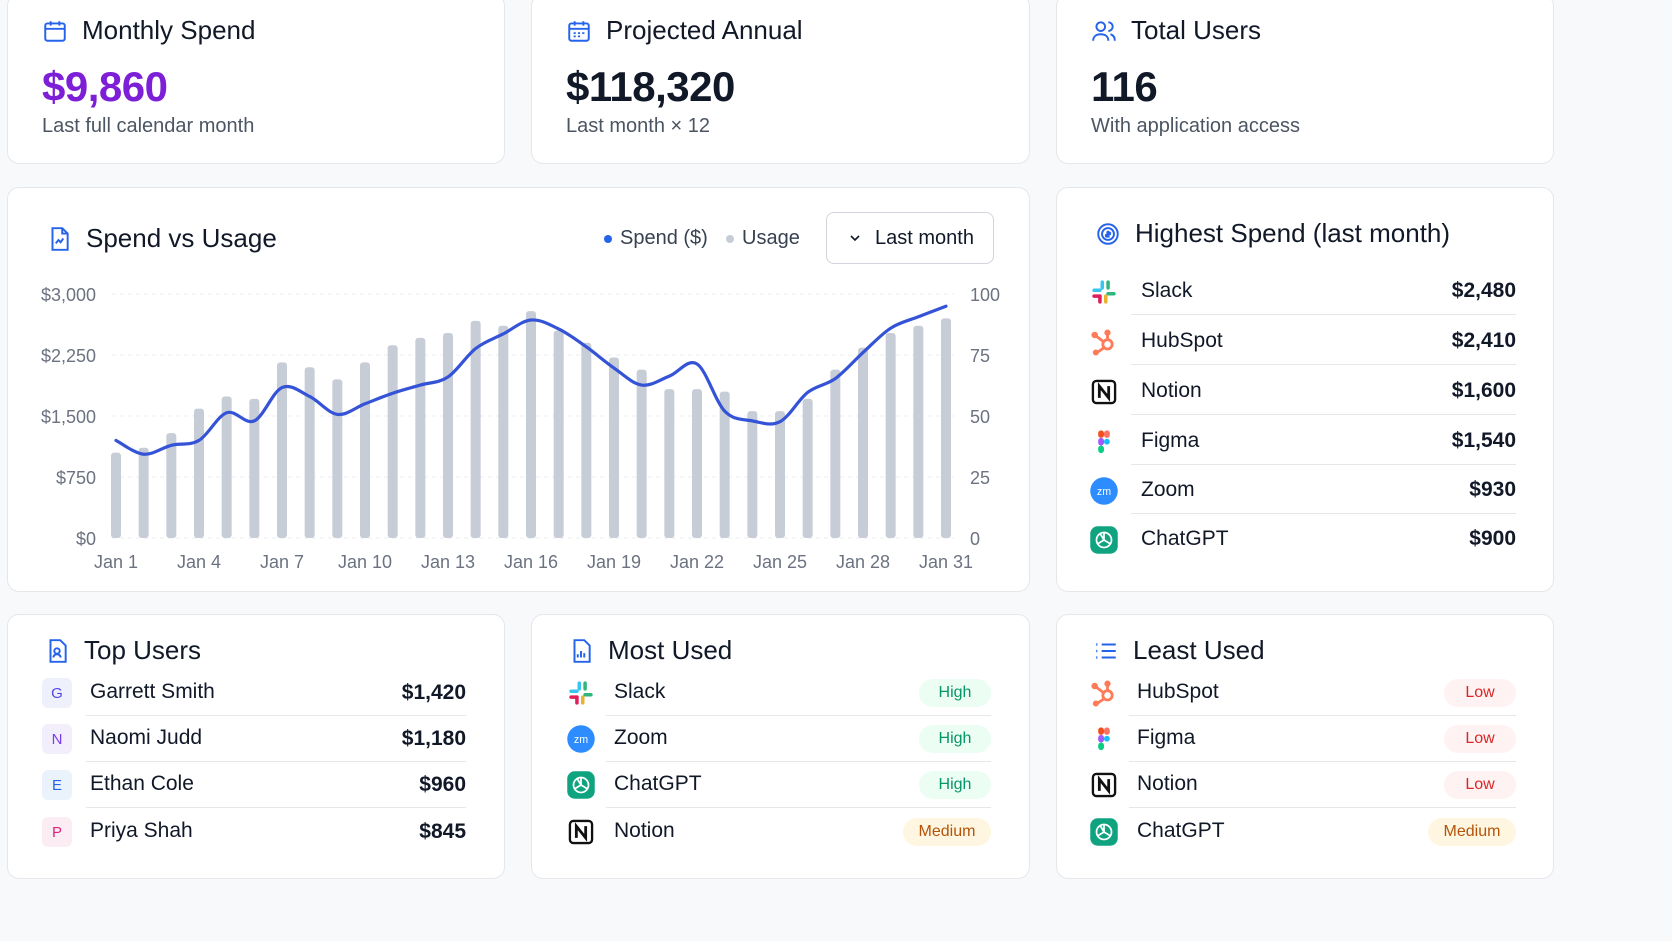 The height and width of the screenshot is (941, 1672). I want to click on legend-spend: Spend ($), so click(656, 238).